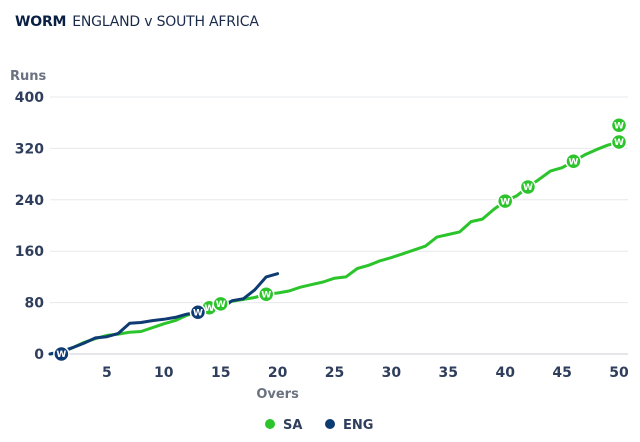 This screenshot has height=442, width=640. Describe the element at coordinates (29, 201) in the screenshot. I see `y-tick-label: 240` at that location.